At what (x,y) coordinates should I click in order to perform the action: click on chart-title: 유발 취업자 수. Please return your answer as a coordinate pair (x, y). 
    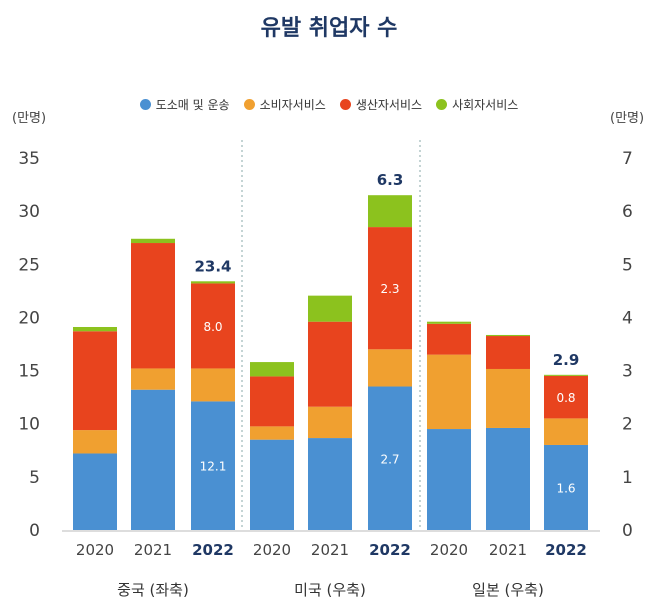
    Looking at the image, I should click on (329, 28).